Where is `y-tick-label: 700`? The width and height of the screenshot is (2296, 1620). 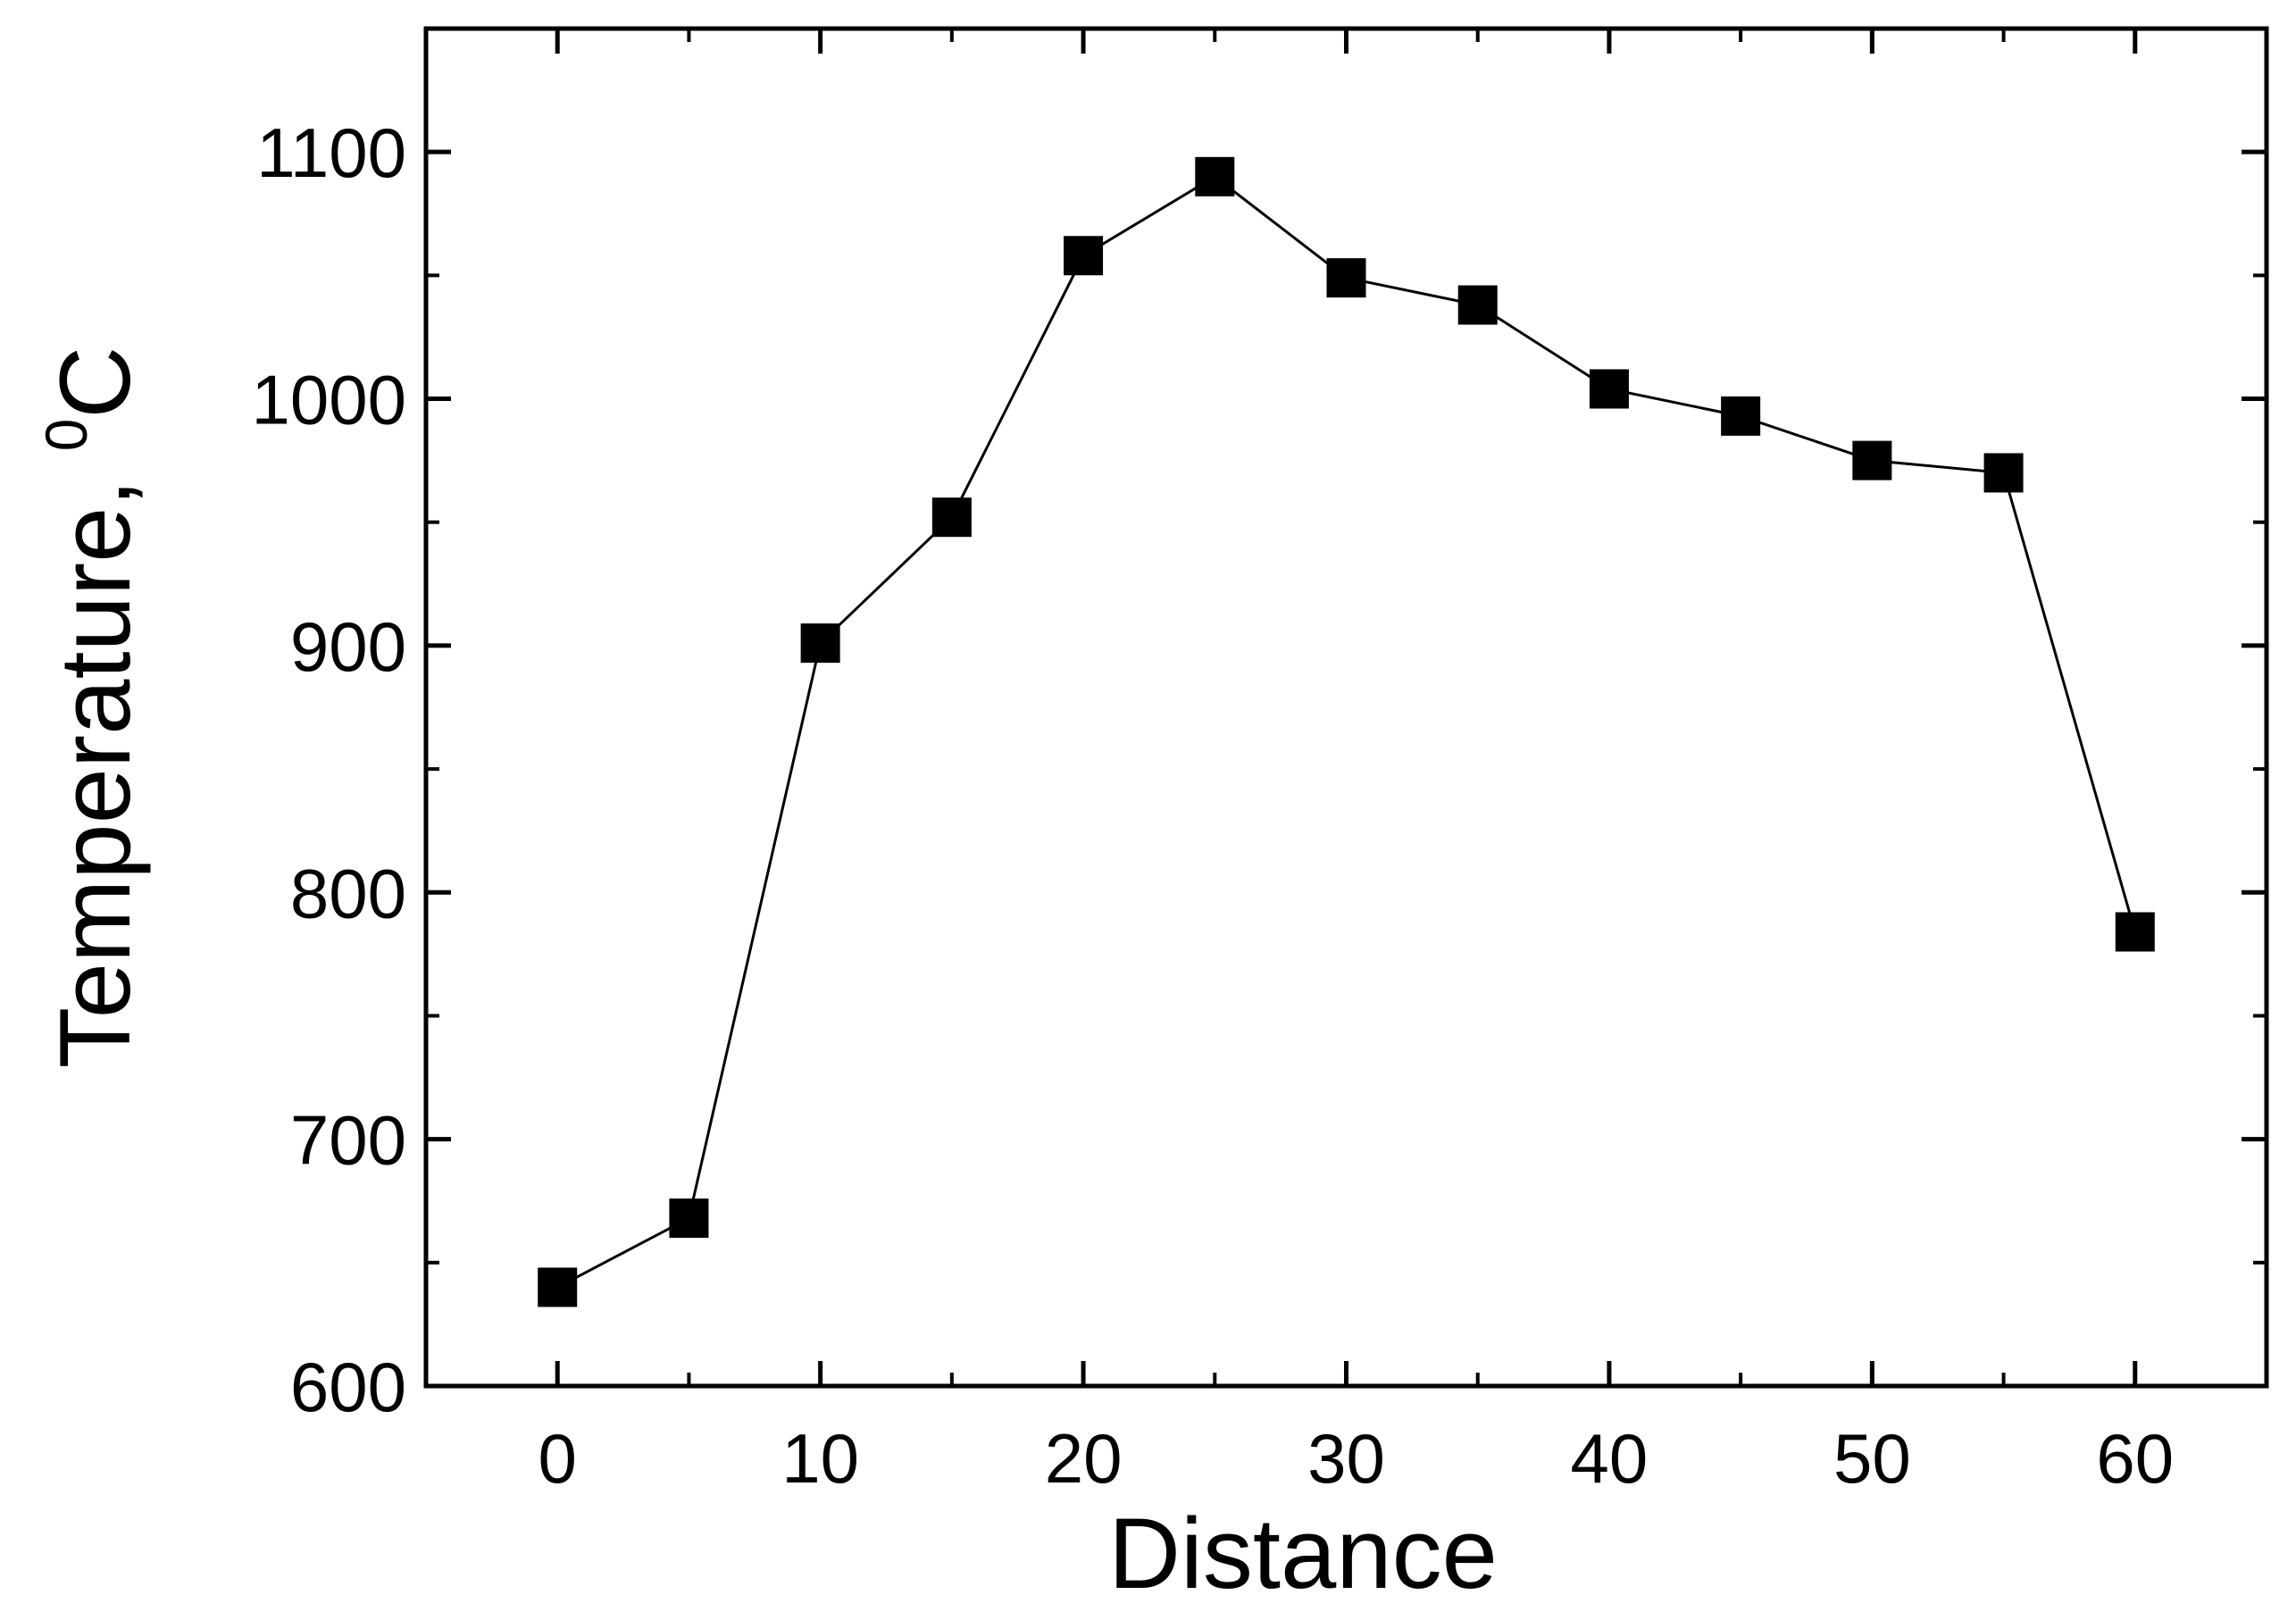
y-tick-label: 700 is located at coordinates (348, 1140).